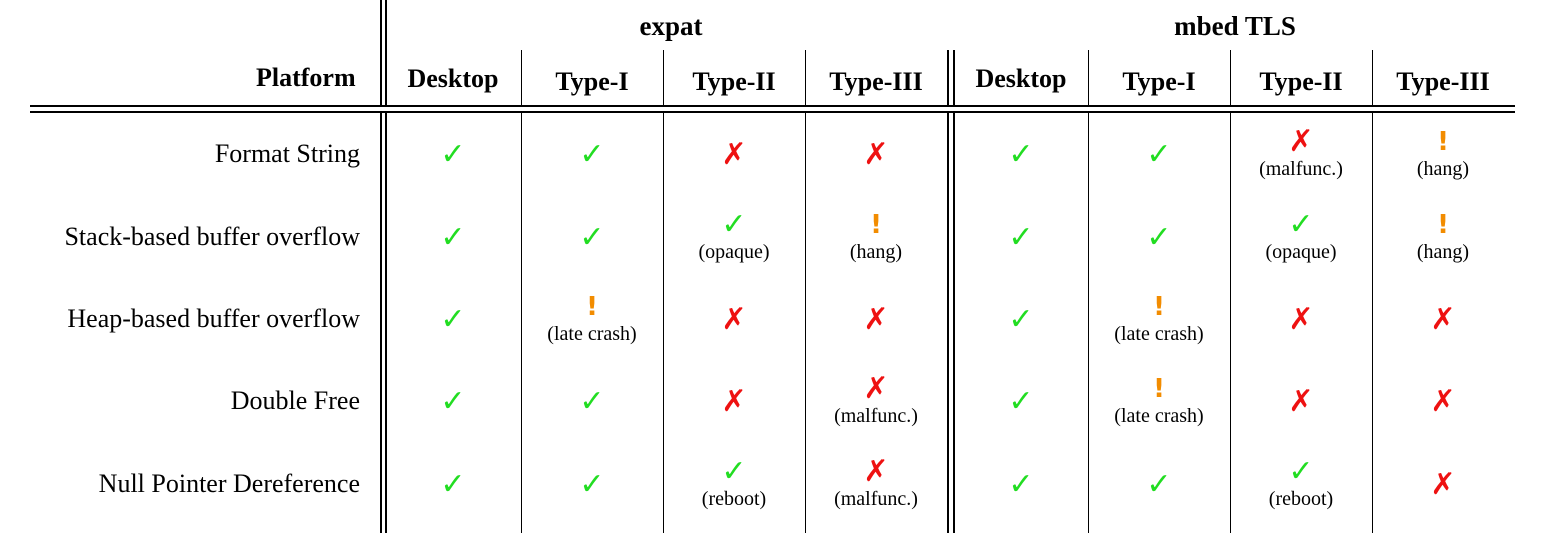  Describe the element at coordinates (1443, 81) in the screenshot. I see `column-header-mbed-type-iii: Type-III` at that location.